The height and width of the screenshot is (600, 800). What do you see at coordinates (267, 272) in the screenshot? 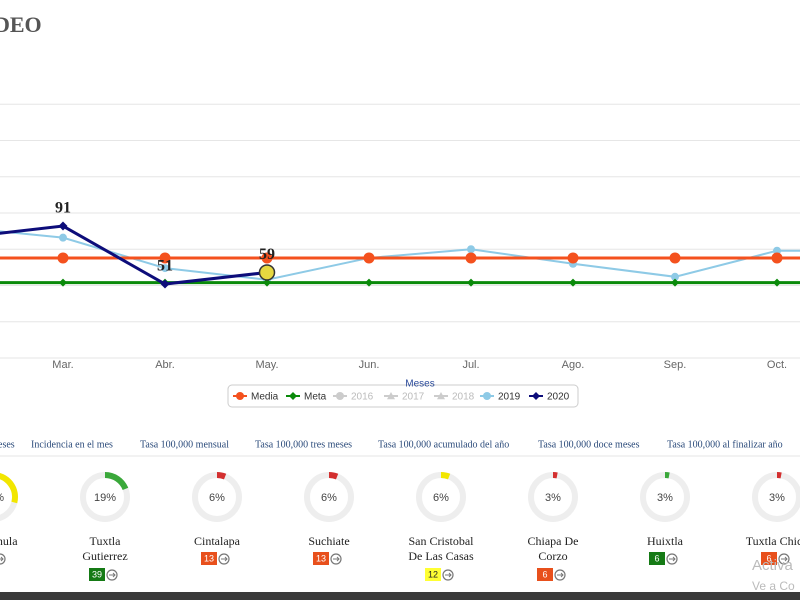
I see `point-highlight` at bounding box center [267, 272].